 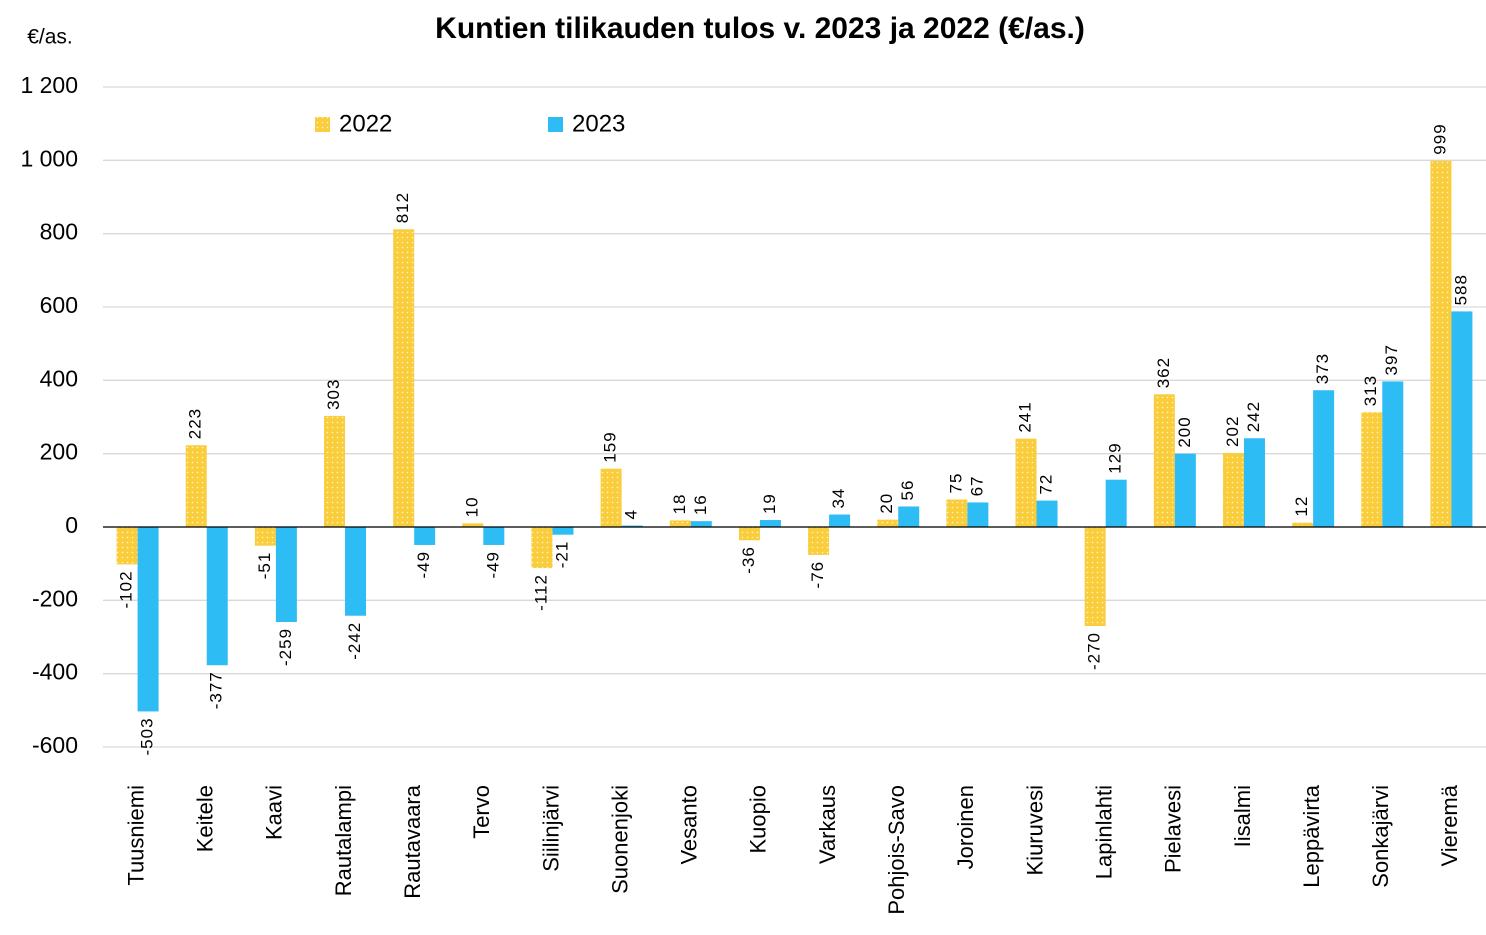 What do you see at coordinates (631, 514) in the screenshot?
I see `value-label: 4` at bounding box center [631, 514].